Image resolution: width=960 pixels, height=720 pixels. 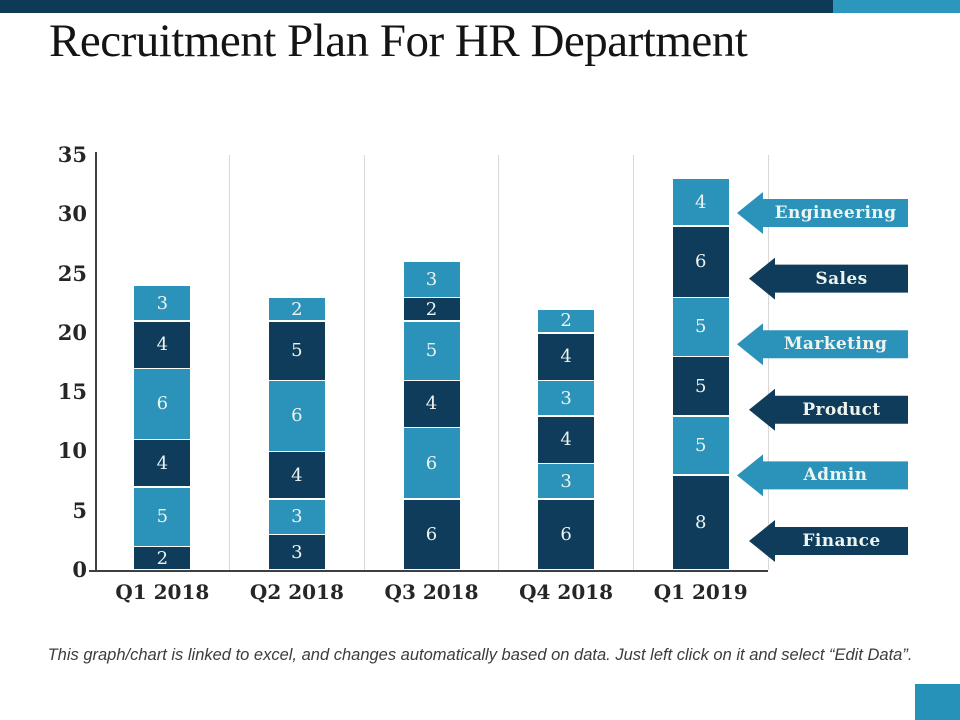 I want to click on slide-title: Recruitment Plan For HR Department, so click(x=398, y=41).